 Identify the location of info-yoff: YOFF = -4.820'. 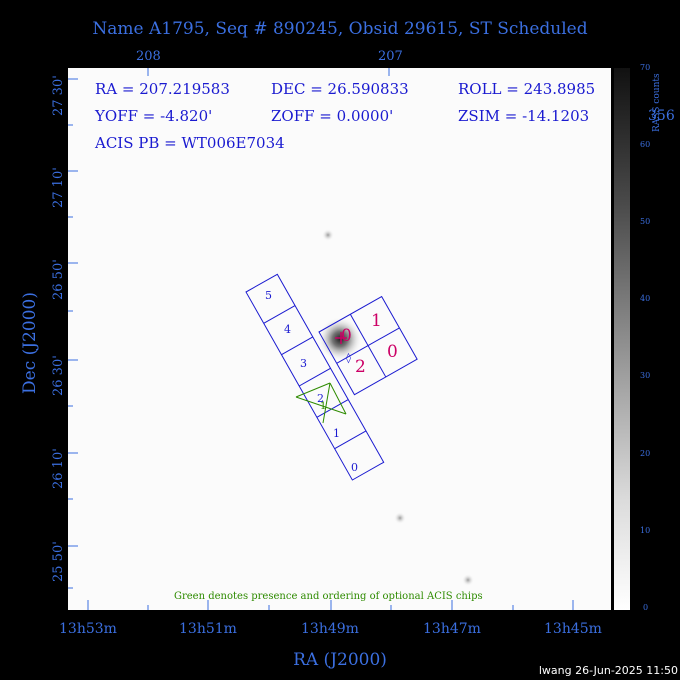
(154, 116).